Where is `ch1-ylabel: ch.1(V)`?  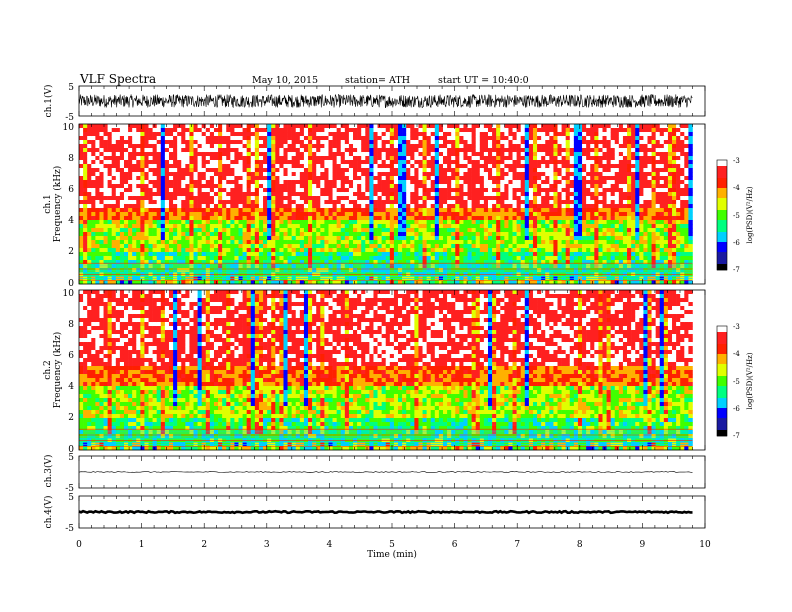 ch1-ylabel: ch.1(V) is located at coordinates (48, 101).